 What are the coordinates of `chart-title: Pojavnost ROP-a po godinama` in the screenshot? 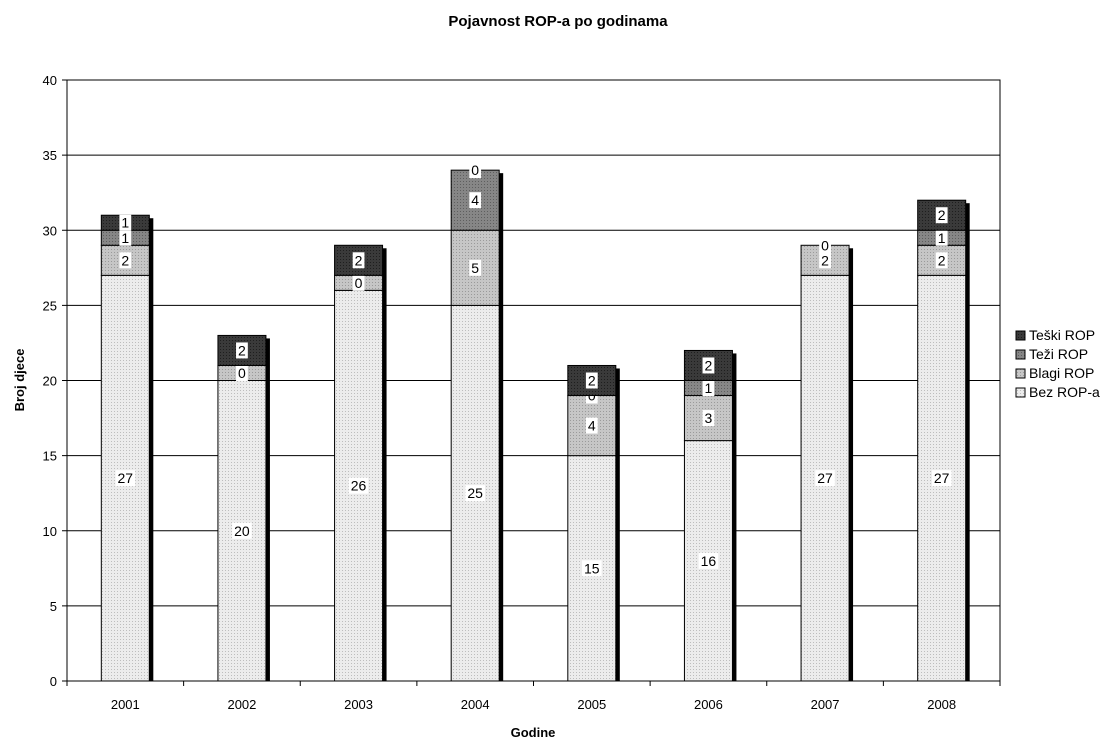 It's located at (558, 21).